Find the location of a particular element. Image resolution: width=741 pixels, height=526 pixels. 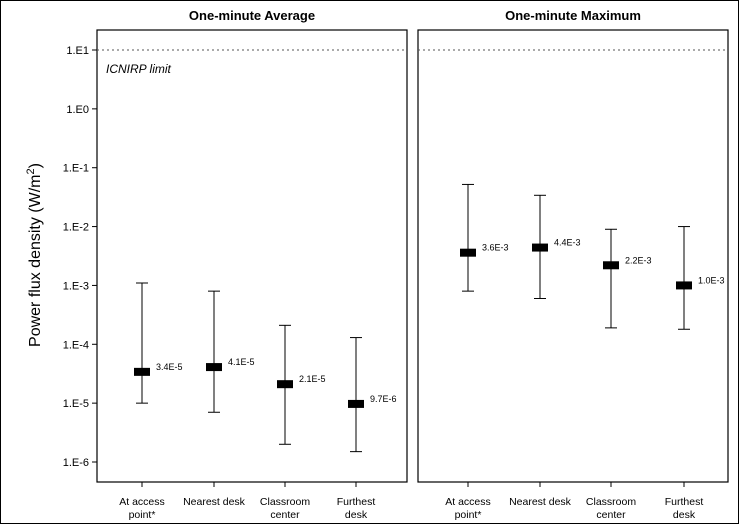

y-tick-label-5: 1.E-4 is located at coordinates (76, 345).